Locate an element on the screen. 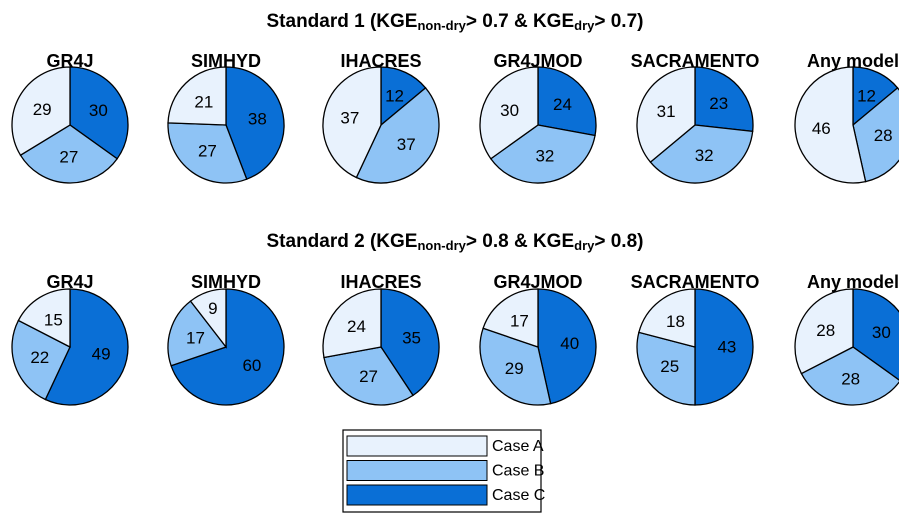  legend-label: Case B is located at coordinates (518, 471).